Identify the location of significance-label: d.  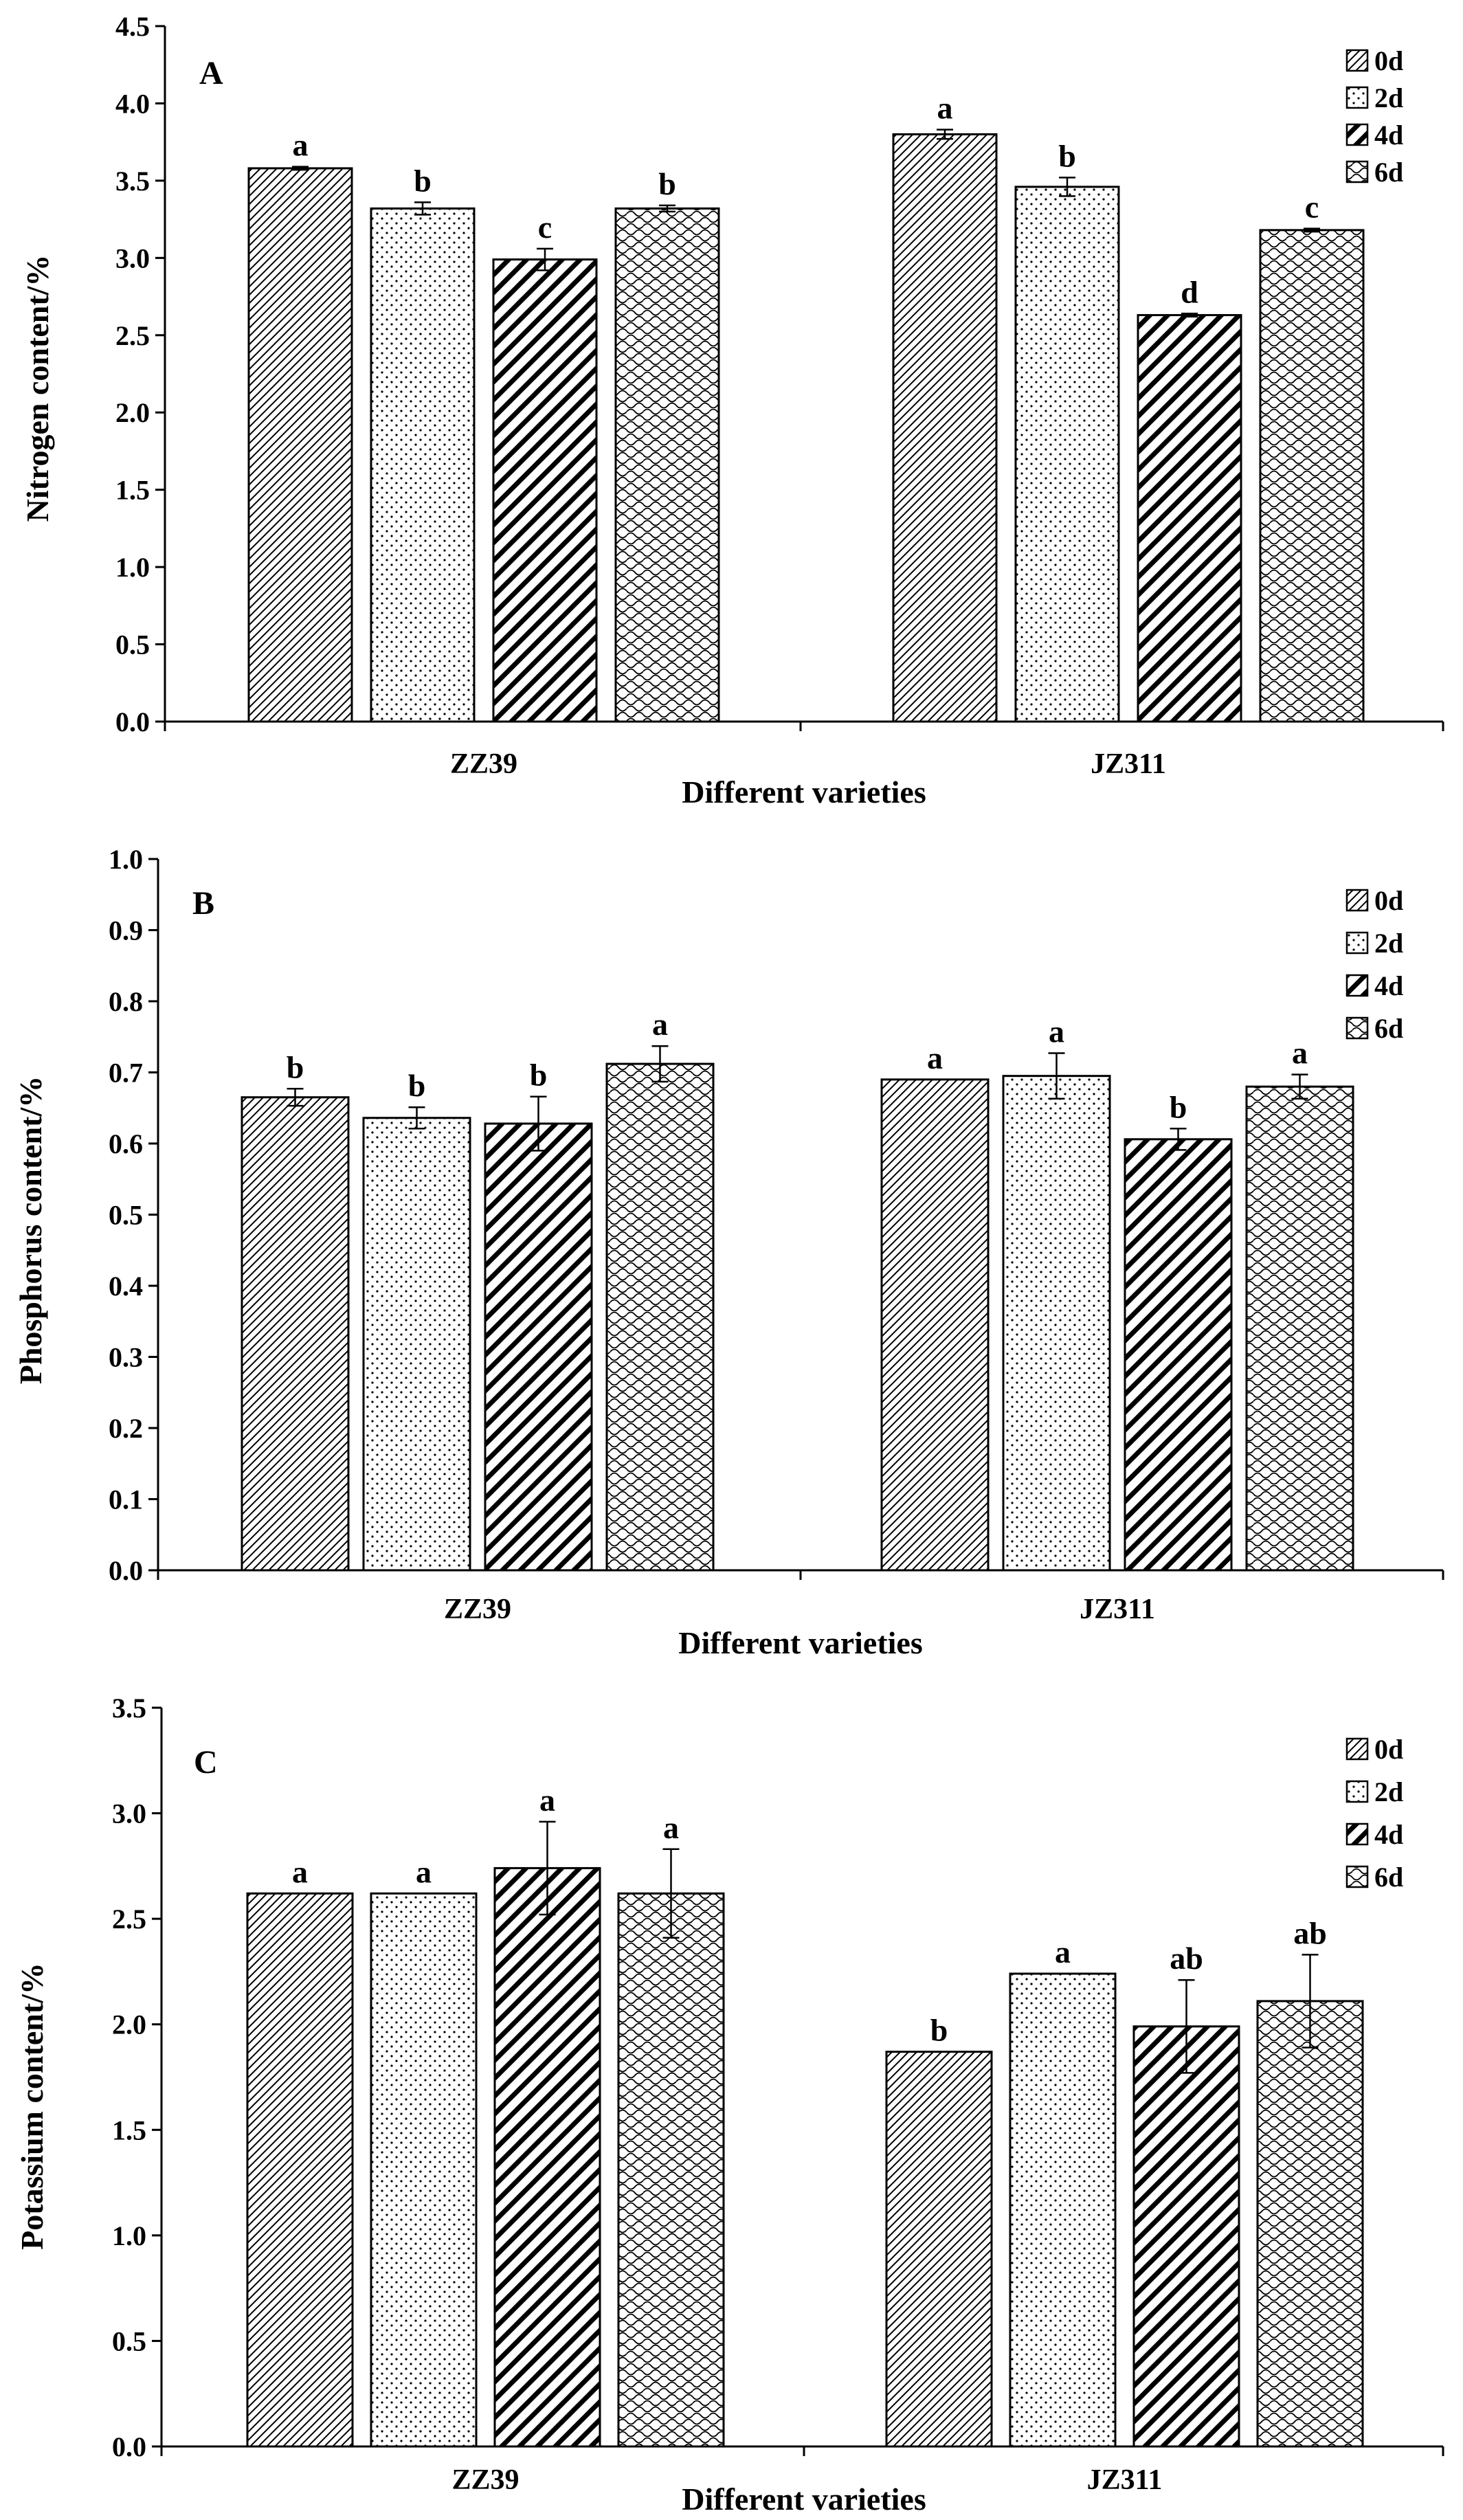
(1189, 291).